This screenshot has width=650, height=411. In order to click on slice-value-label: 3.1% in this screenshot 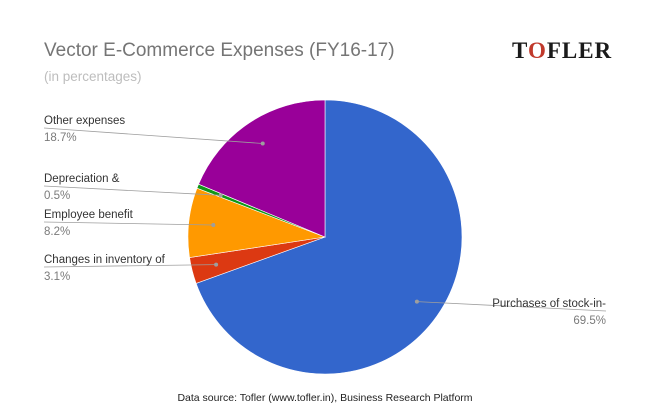, I will do `click(57, 277)`.